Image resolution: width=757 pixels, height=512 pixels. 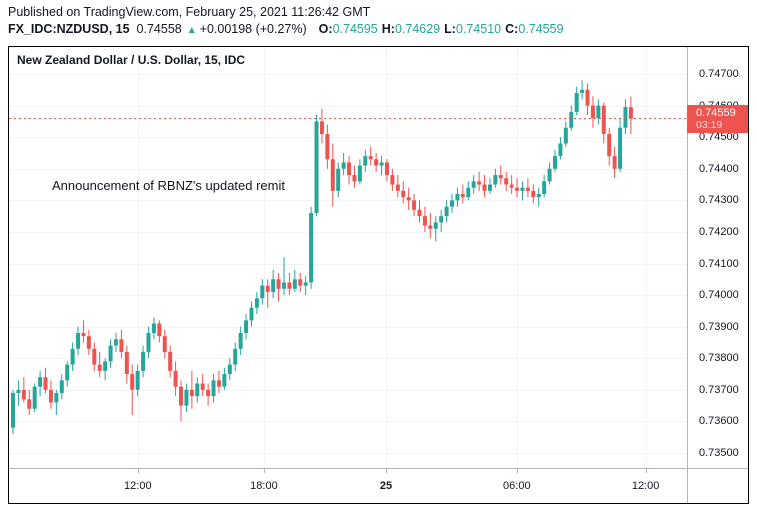 What do you see at coordinates (541, 29) in the screenshot?
I see `close-value: 0.74559` at bounding box center [541, 29].